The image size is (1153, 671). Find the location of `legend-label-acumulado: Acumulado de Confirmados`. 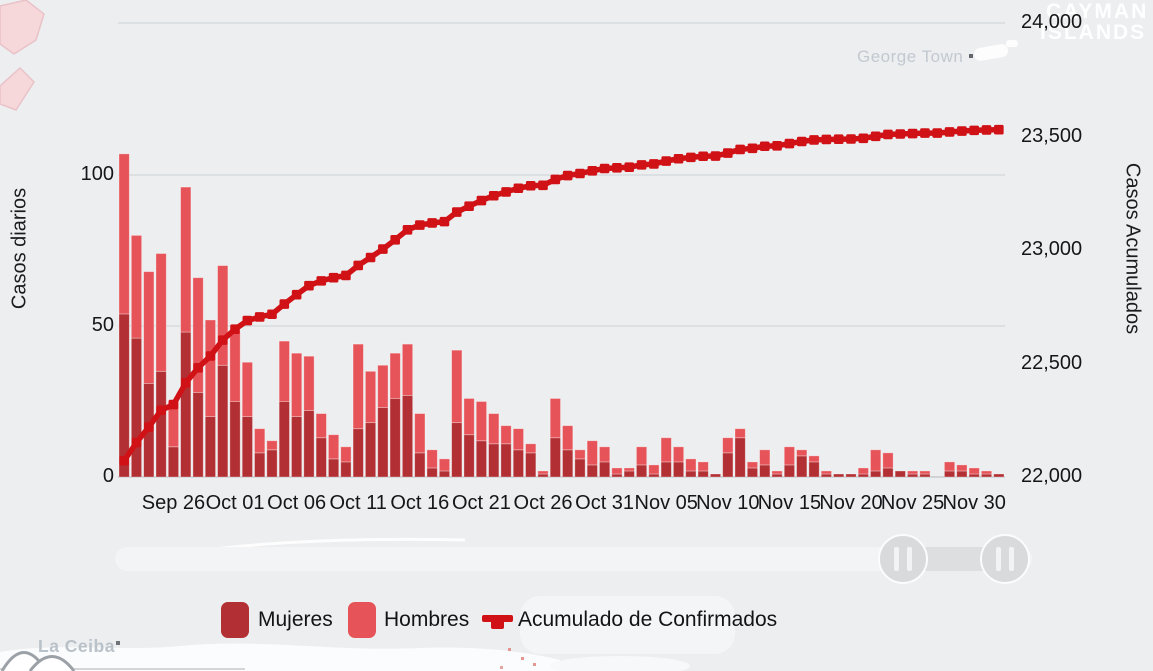

legend-label-acumulado: Acumulado de Confirmados is located at coordinates (648, 619).